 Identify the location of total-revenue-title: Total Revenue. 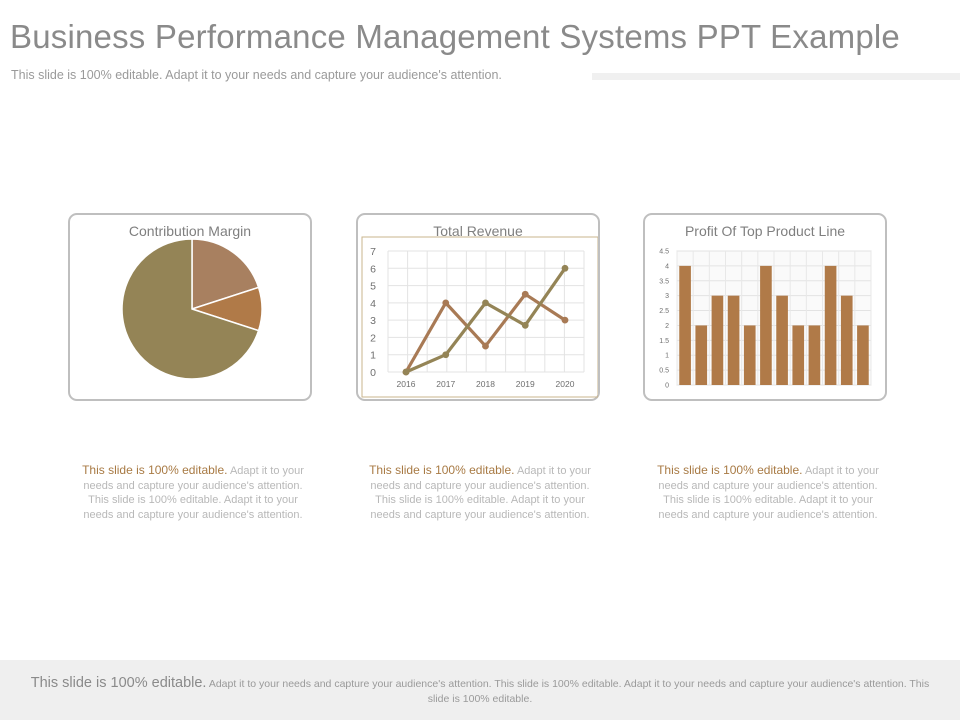
(478, 231).